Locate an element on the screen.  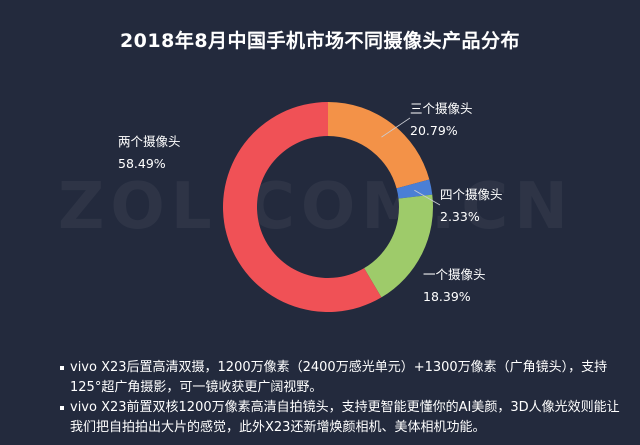
slice-name: 三个摄像头 is located at coordinates (441, 108).